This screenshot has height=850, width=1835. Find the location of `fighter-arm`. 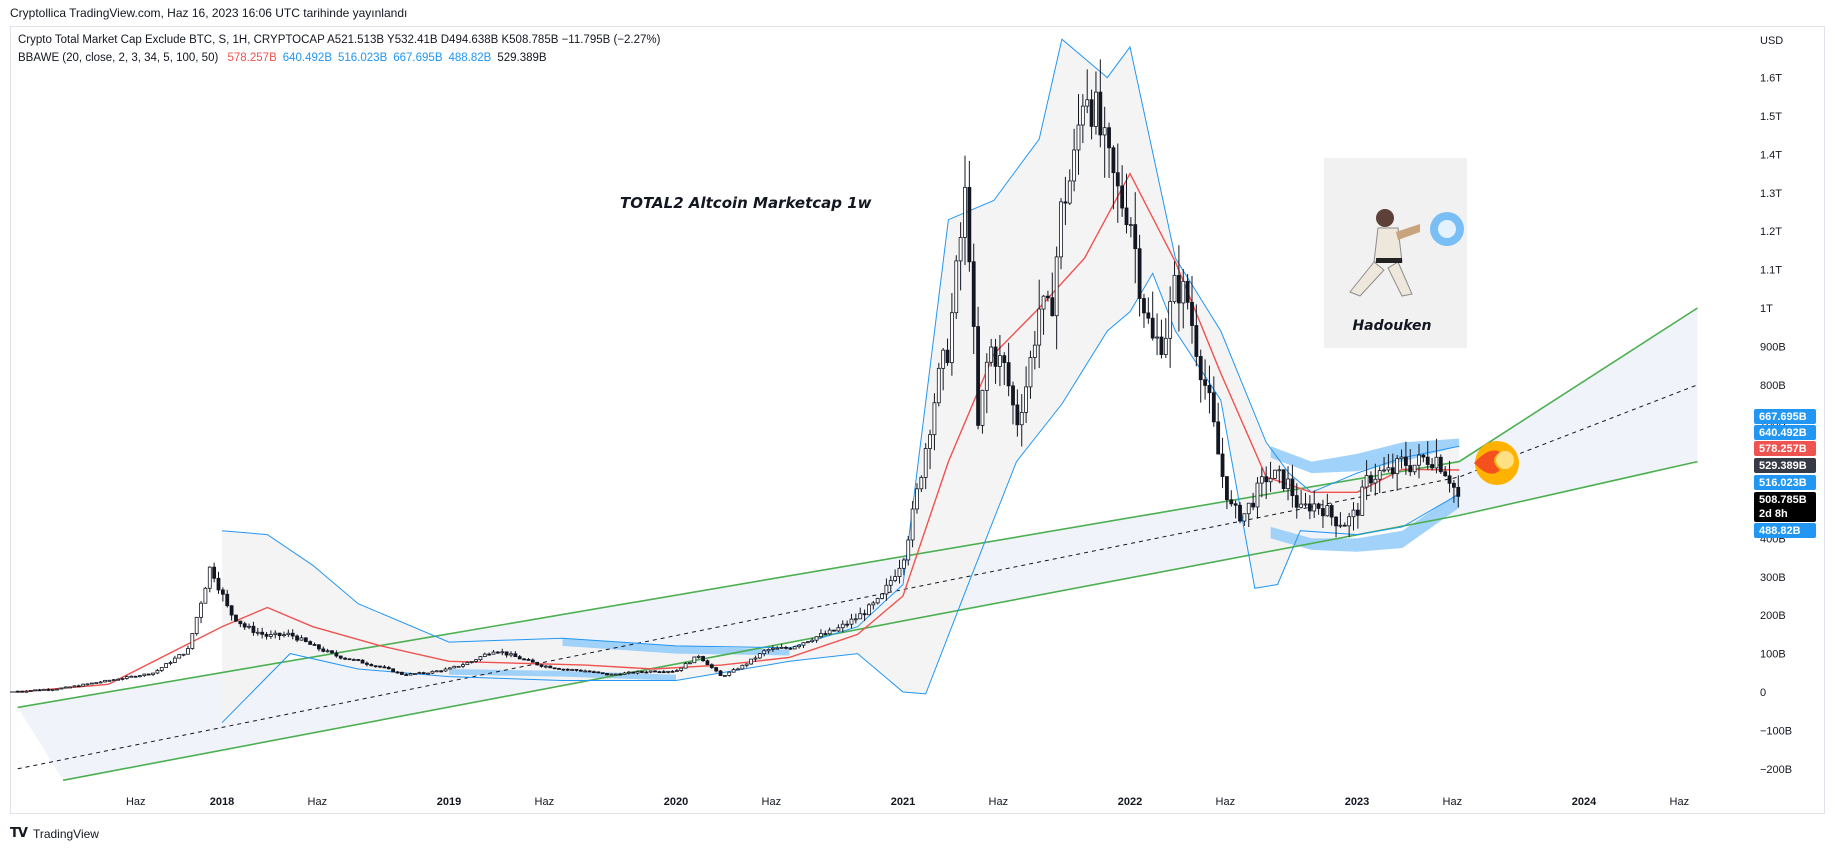

fighter-arm is located at coordinates (1408, 232).